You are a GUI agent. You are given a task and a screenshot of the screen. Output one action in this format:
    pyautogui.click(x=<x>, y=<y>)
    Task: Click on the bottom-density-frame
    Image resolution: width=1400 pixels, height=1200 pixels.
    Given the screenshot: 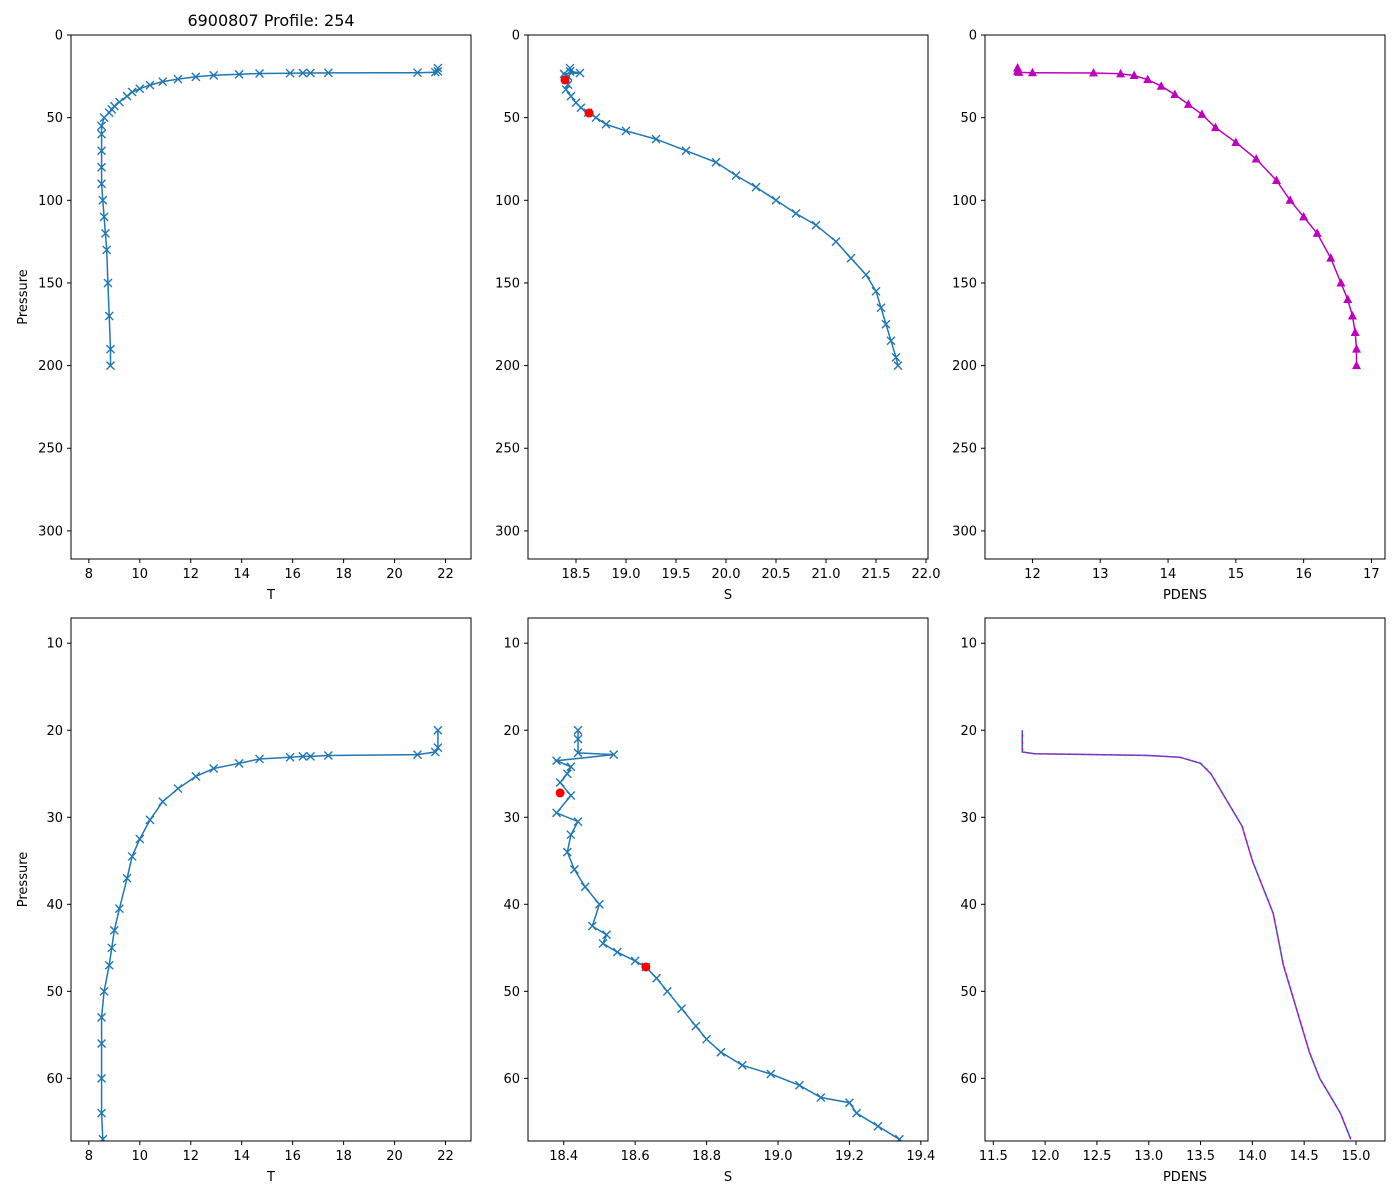 What is the action you would take?
    pyautogui.click(x=1185, y=879)
    